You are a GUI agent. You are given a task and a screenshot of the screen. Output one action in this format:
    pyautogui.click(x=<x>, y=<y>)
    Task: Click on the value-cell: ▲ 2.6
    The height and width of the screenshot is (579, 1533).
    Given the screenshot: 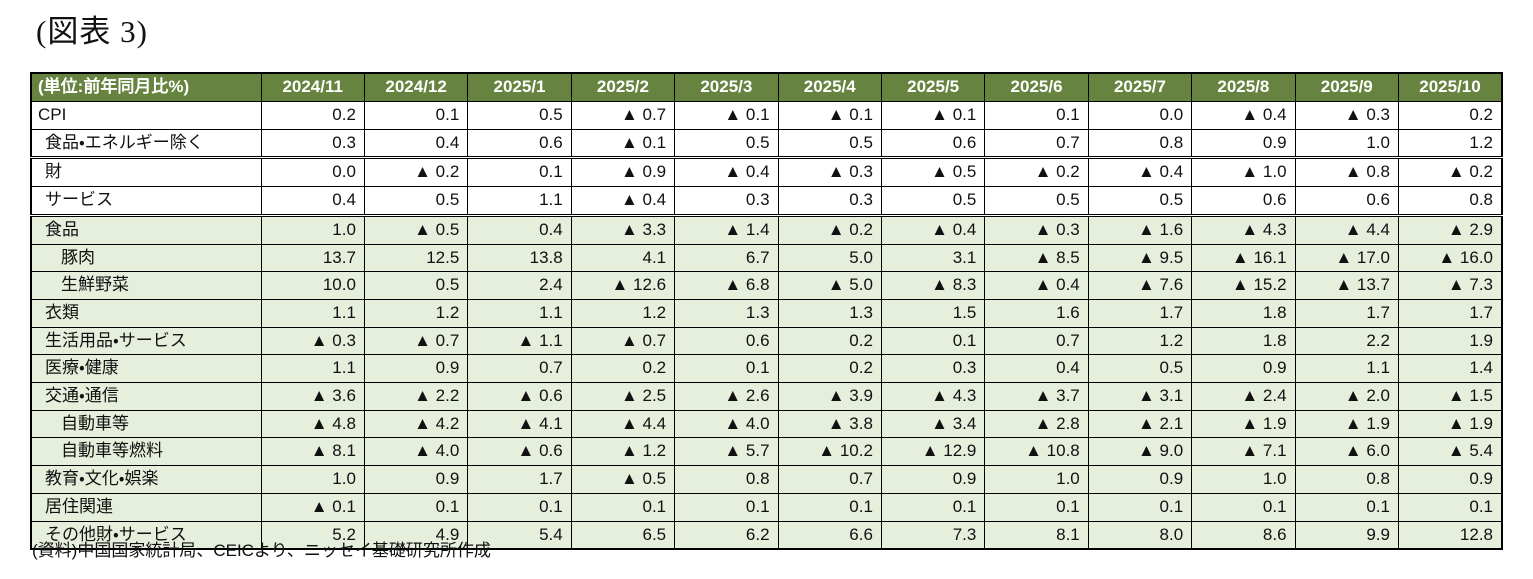 What is the action you would take?
    pyautogui.click(x=726, y=396)
    